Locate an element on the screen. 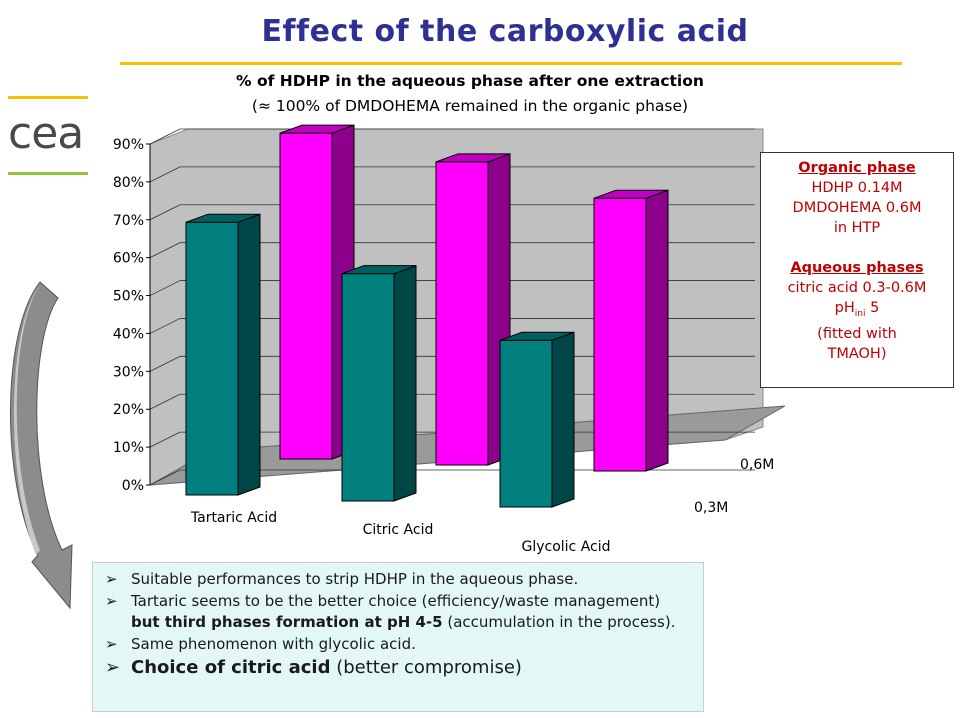  y-tick-label: 90% is located at coordinates (128, 145).